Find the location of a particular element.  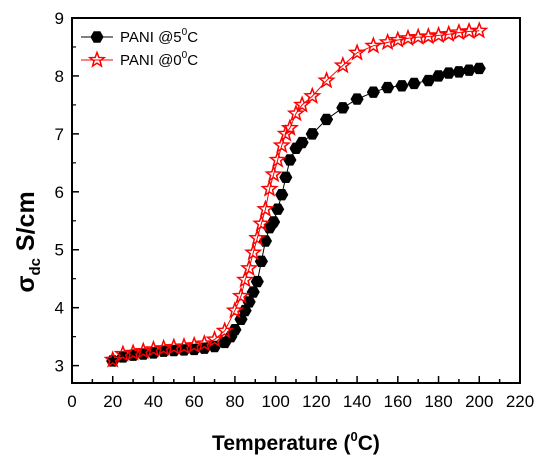

x-axis-title: Temperature (0C) is located at coordinates (296, 442).